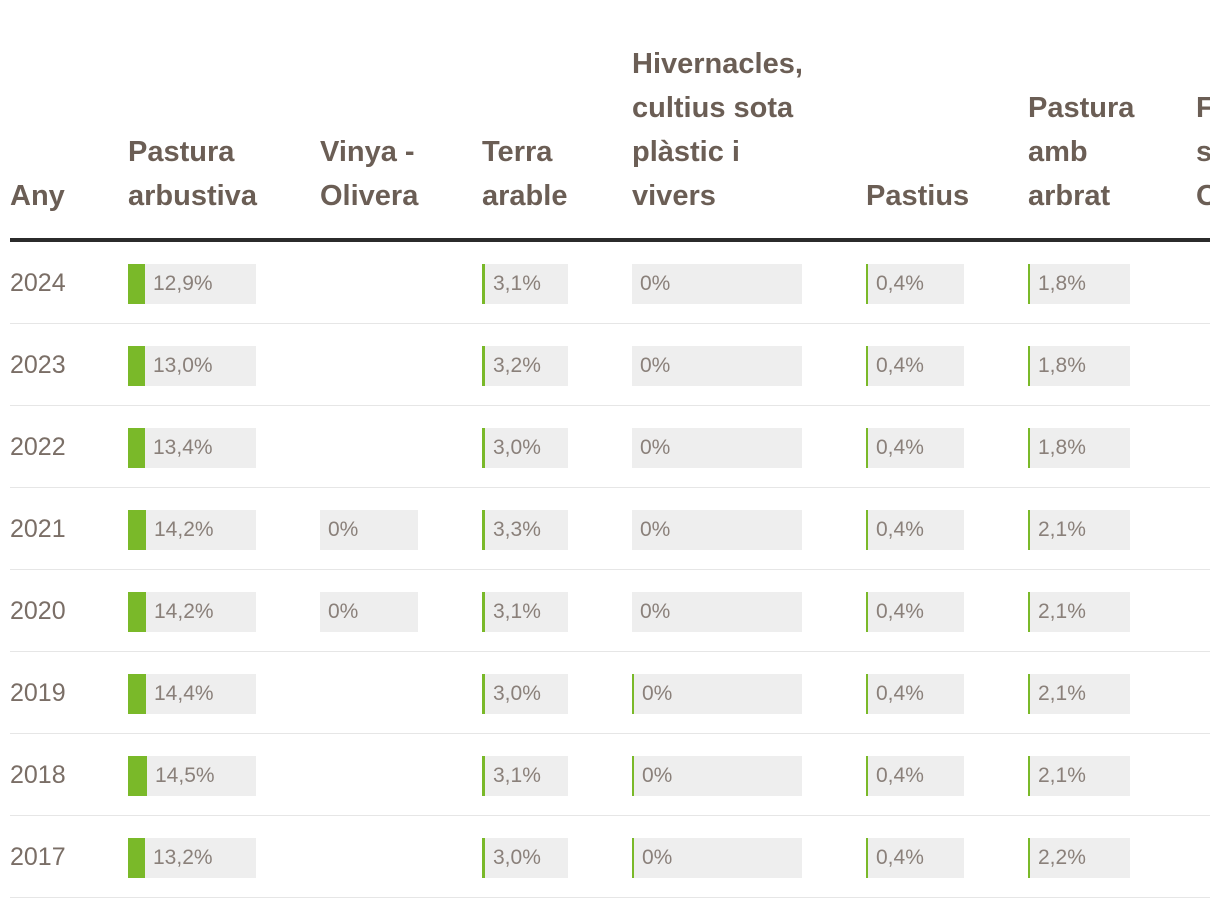 Image resolution: width=1220 pixels, height=906 pixels. I want to click on value-label: 14,5%, so click(185, 775).